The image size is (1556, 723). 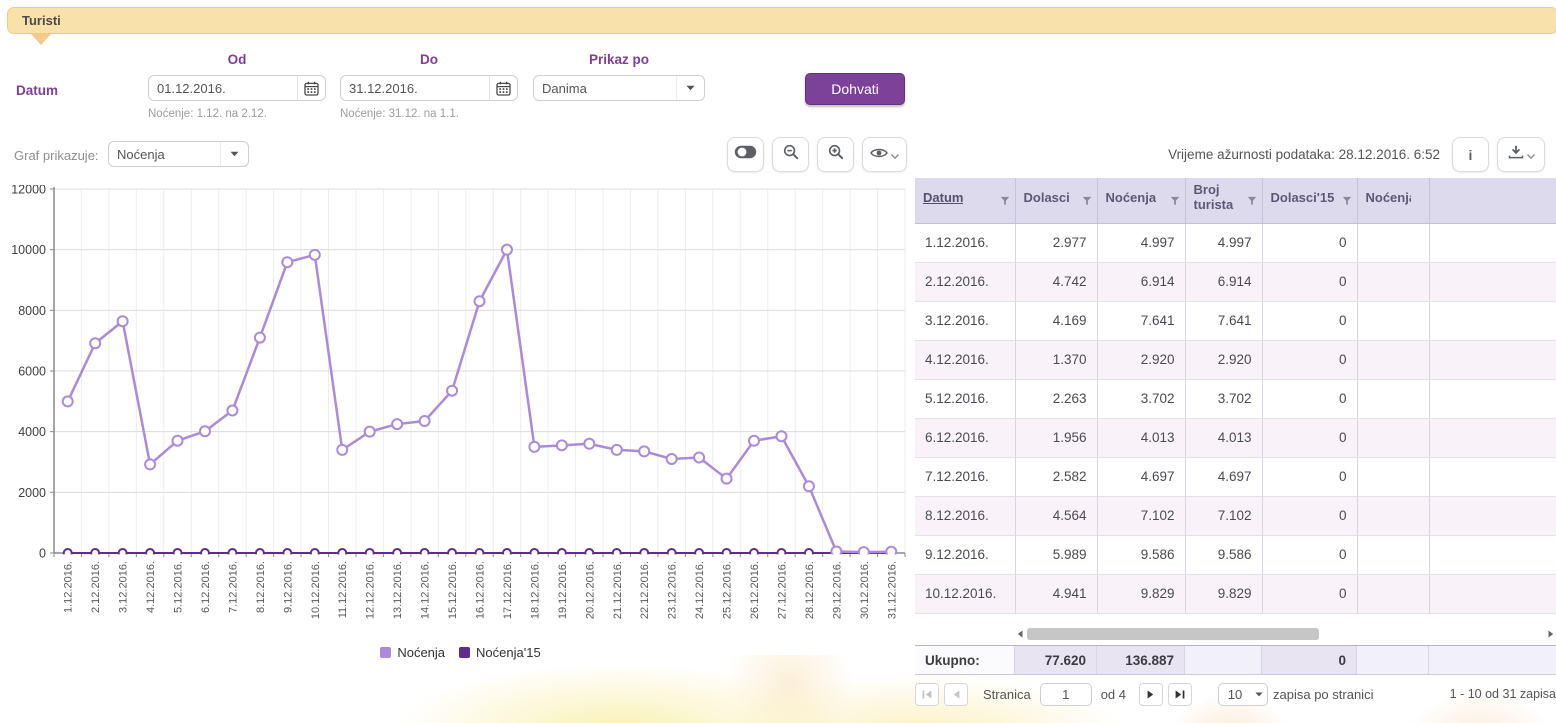 I want to click on table-row: 4.12.2016. 1.370 2.920 2.920 0, so click(x=1235, y=360).